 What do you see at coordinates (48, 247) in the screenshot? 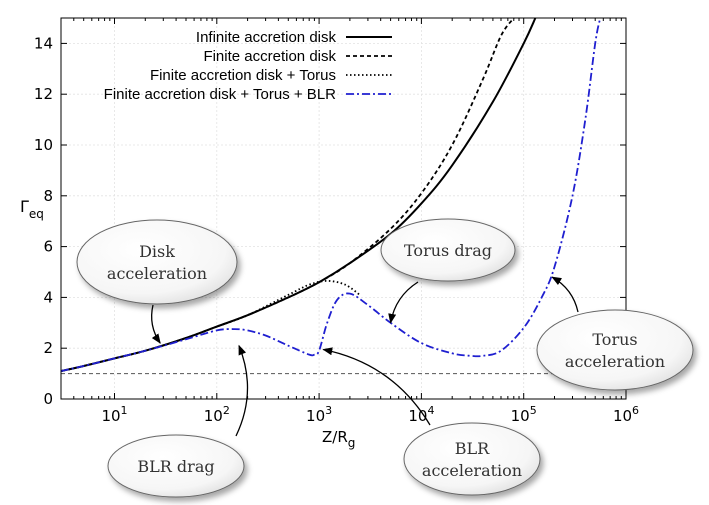
I see `y-tick-label: 6` at bounding box center [48, 247].